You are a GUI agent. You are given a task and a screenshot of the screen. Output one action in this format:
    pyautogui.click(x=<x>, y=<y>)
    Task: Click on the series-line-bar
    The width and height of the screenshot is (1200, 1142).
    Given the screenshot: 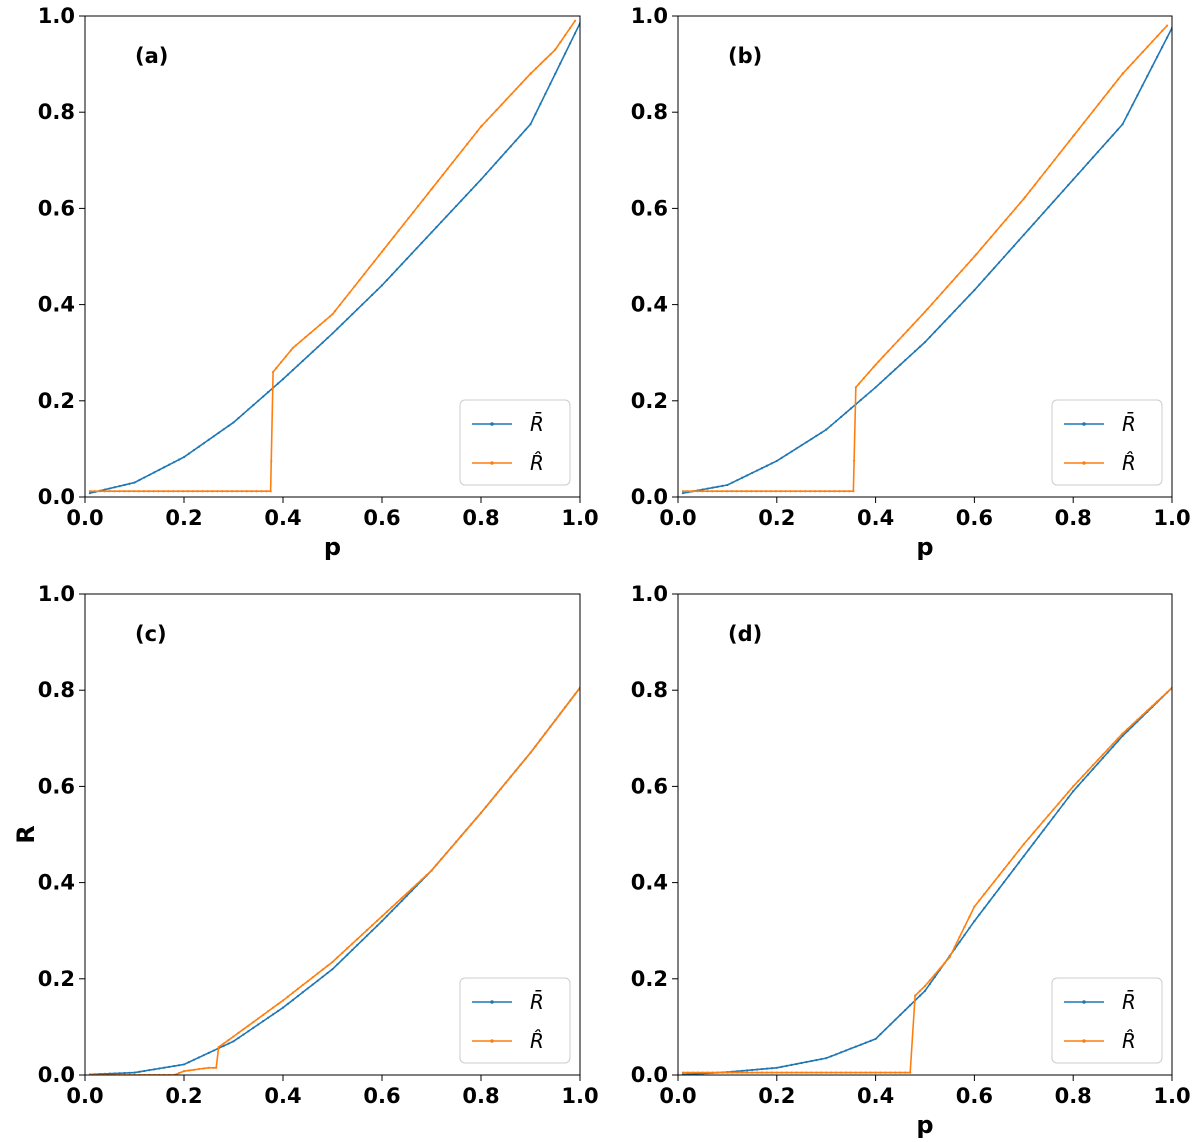 What is the action you would take?
    pyautogui.click(x=927, y=881)
    